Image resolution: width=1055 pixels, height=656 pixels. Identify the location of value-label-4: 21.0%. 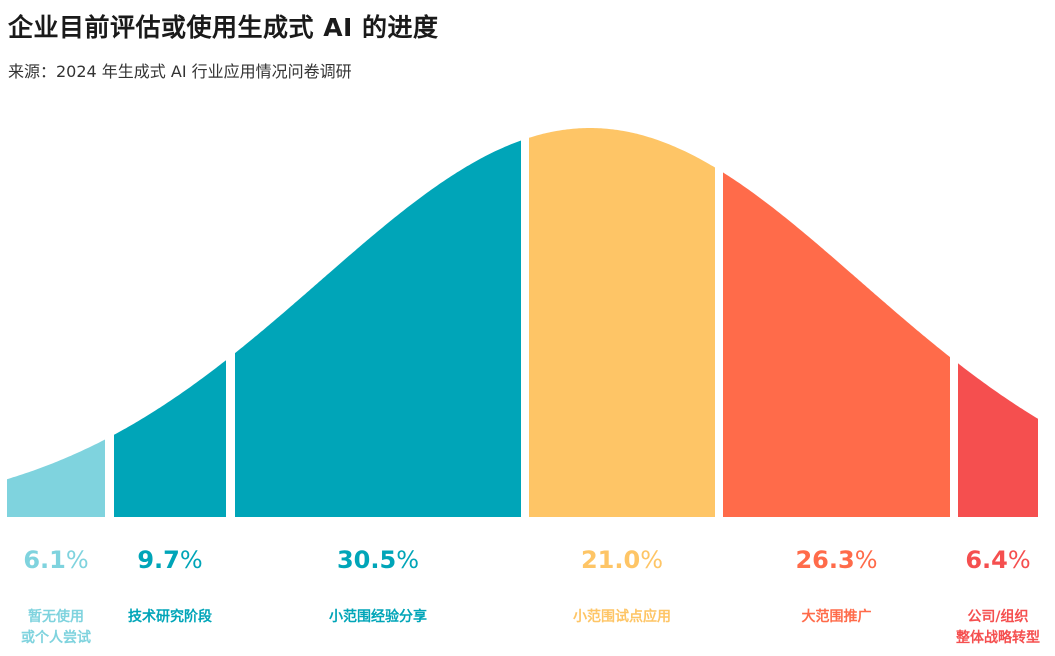
(622, 560).